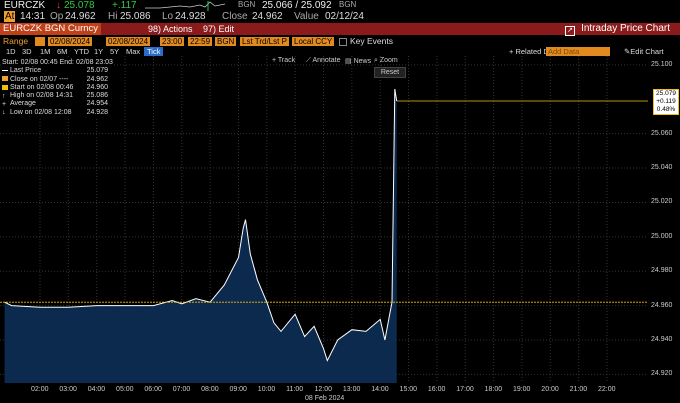 Image resolution: width=680 pixels, height=403 pixels. I want to click on track-tool: + Track, so click(284, 60).